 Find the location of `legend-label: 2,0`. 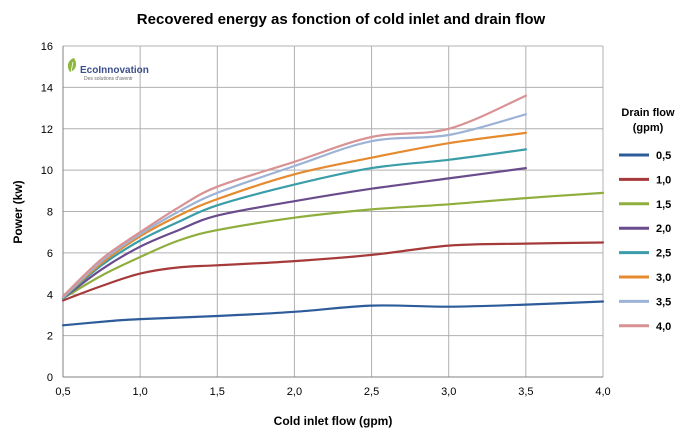

legend-label: 2,0 is located at coordinates (663, 229).